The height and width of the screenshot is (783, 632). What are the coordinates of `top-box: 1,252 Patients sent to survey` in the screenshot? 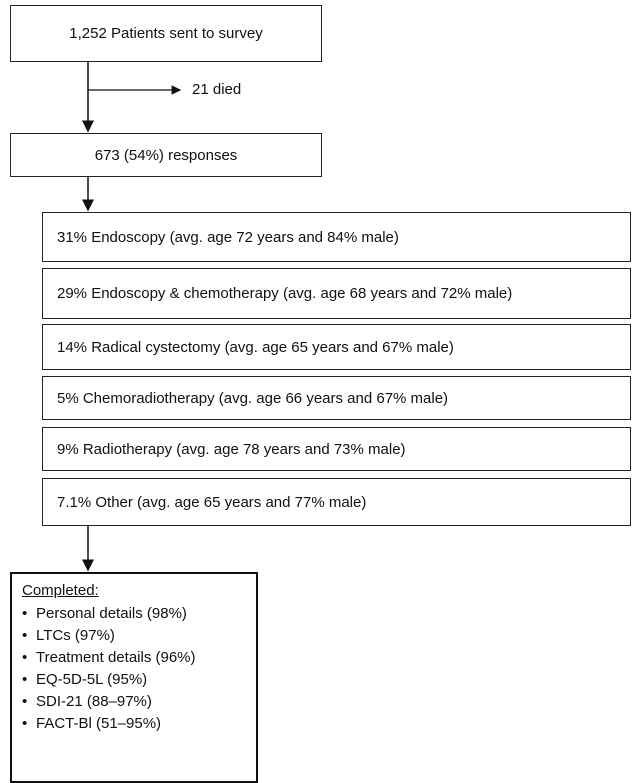 It's located at (166, 33).